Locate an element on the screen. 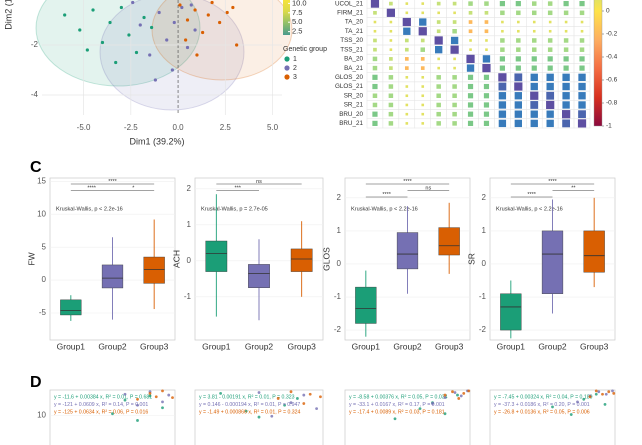 The image size is (642, 445). y-axis-label: ACH is located at coordinates (176, 259).